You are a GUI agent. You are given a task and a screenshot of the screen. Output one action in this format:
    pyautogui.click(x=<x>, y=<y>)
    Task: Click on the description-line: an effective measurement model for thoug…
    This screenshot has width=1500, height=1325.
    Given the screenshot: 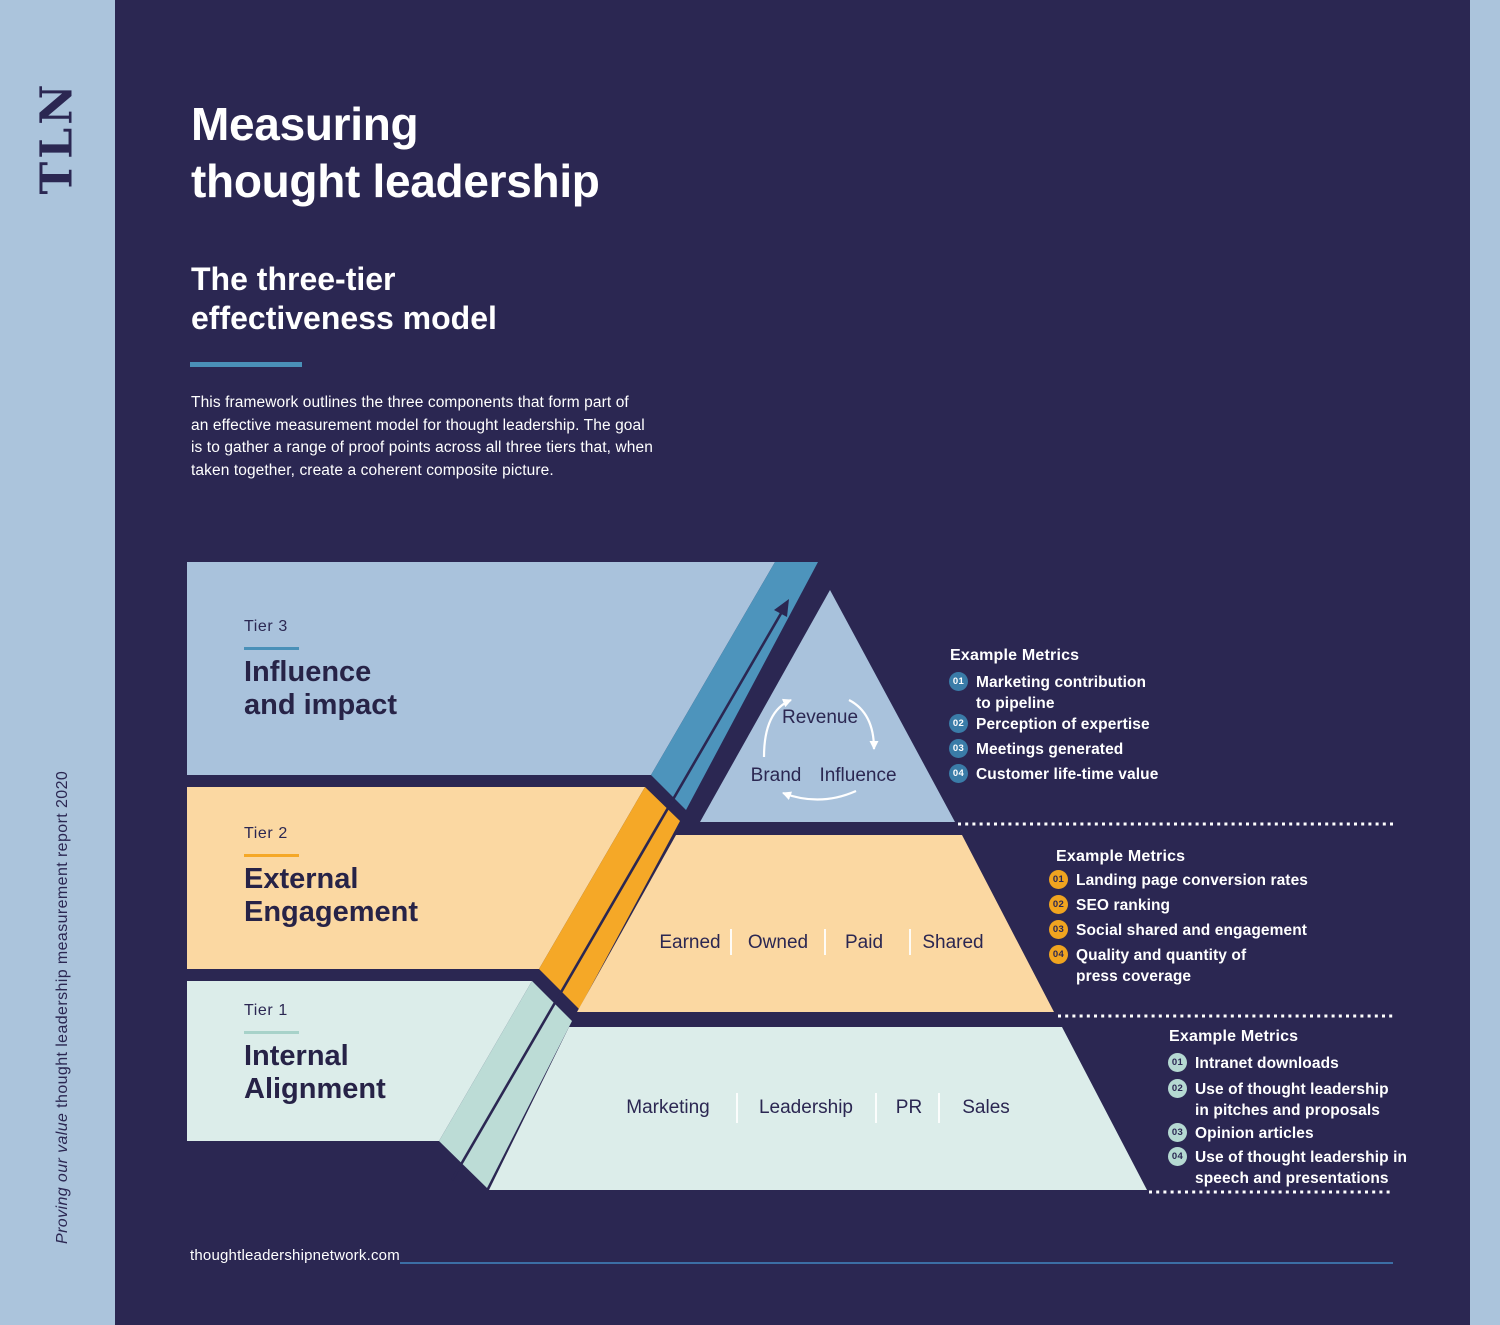 What is the action you would take?
    pyautogui.click(x=418, y=425)
    